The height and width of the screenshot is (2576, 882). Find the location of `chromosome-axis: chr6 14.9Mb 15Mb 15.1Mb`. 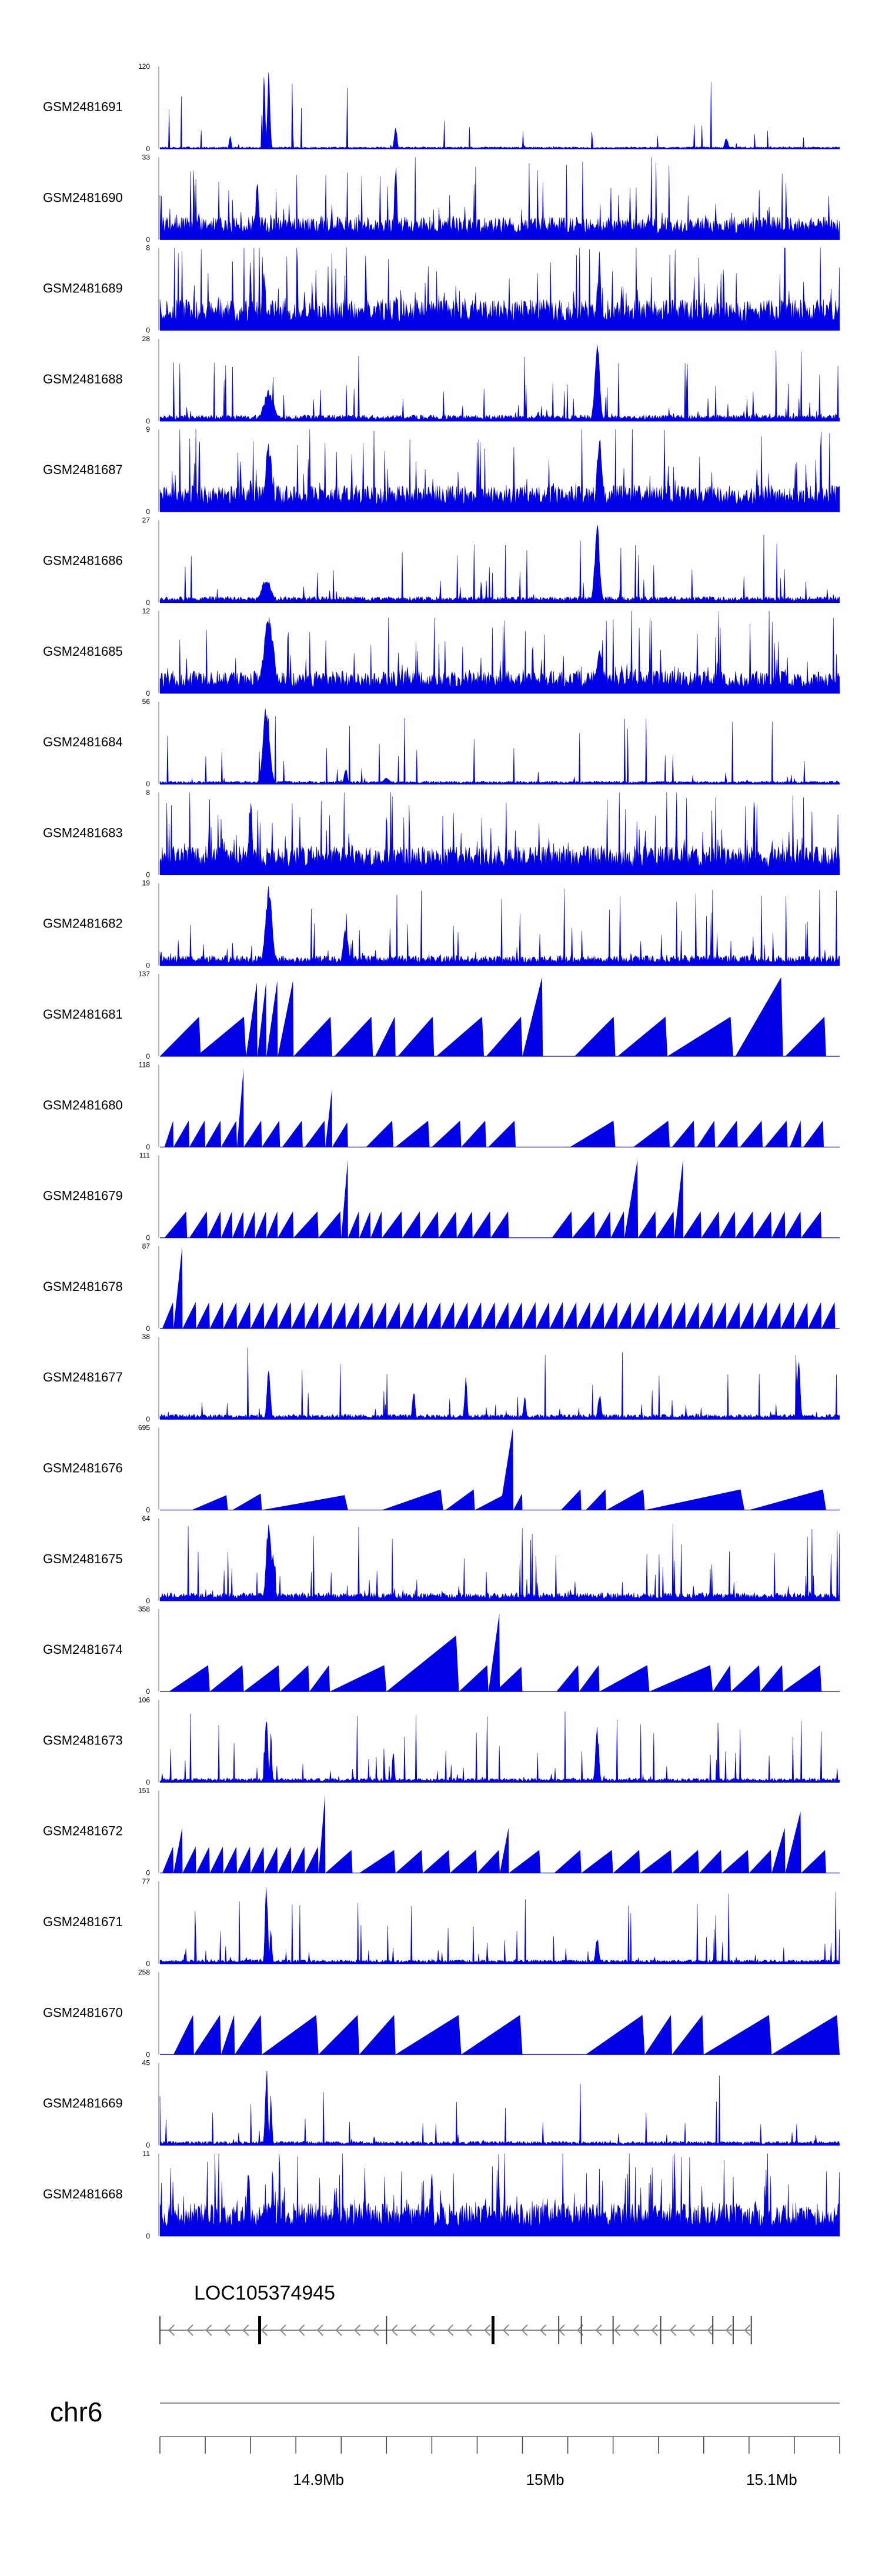

chromosome-axis: chr6 14.9Mb 15Mb 15.1Mb is located at coordinates (445, 2442).